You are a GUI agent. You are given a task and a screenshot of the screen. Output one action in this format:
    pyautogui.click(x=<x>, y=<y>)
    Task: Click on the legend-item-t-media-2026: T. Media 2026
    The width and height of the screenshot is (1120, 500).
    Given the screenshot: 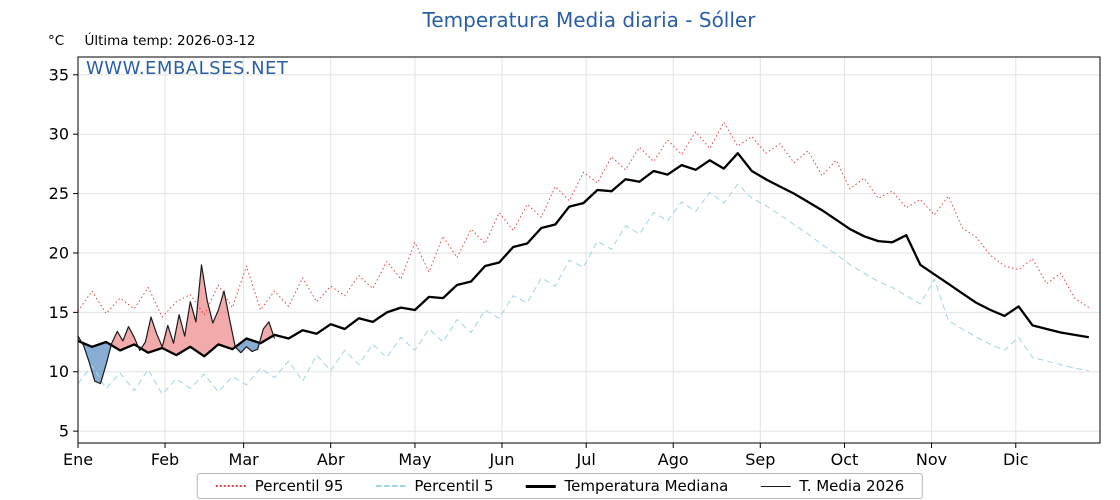 What is the action you would take?
    pyautogui.click(x=832, y=486)
    